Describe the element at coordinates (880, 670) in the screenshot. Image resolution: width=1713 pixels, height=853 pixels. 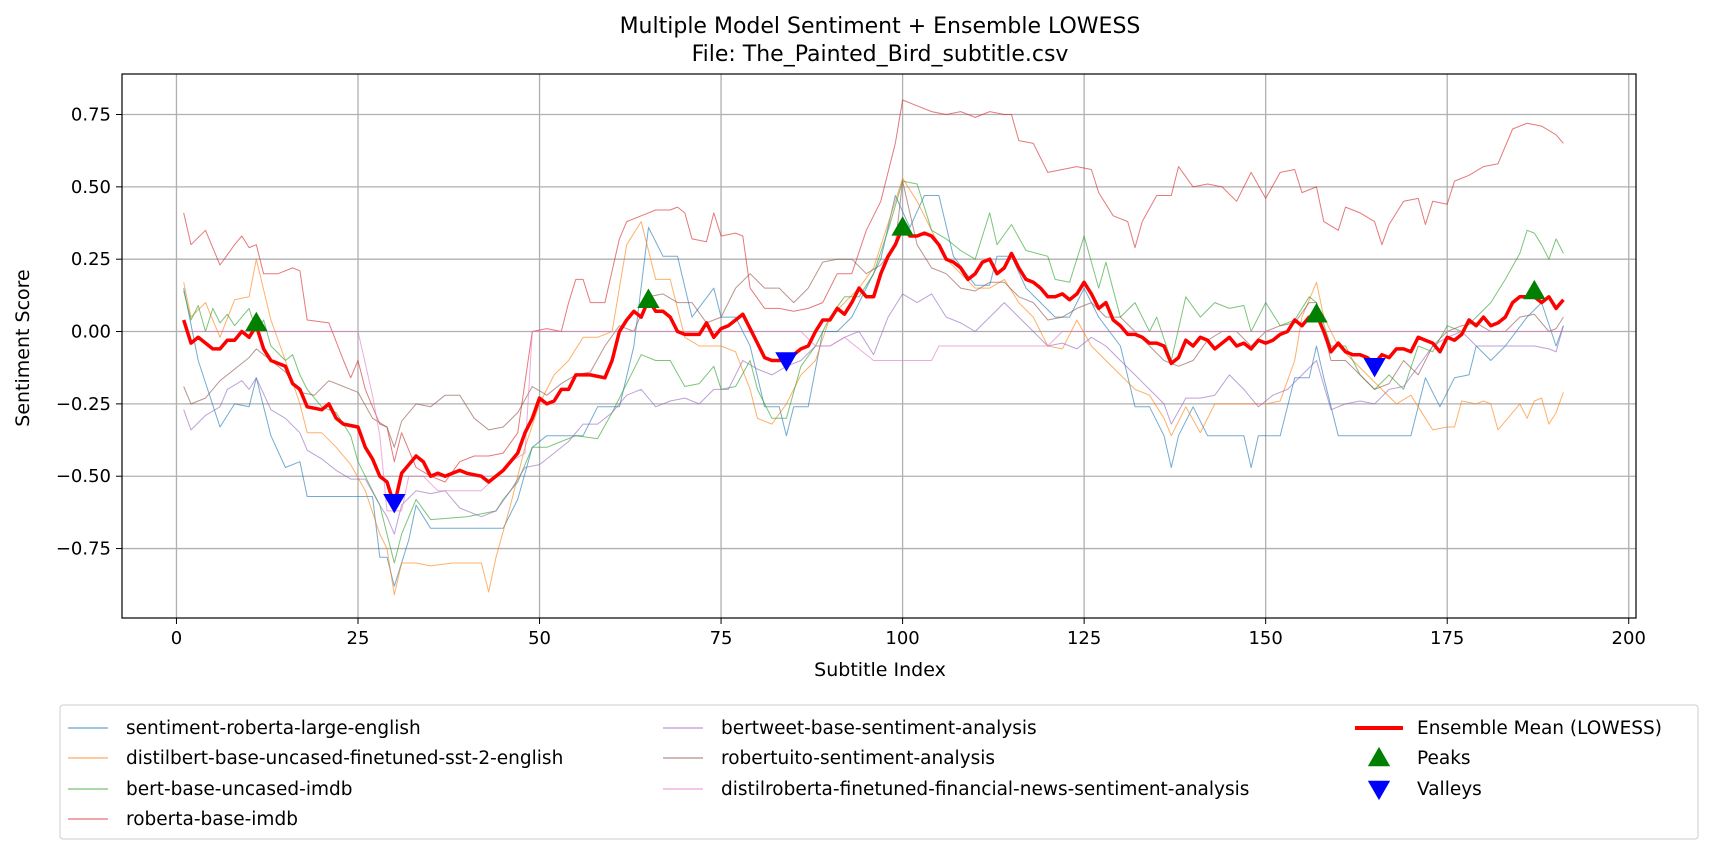
I see `x-axis-label: Subtitle Index` at that location.